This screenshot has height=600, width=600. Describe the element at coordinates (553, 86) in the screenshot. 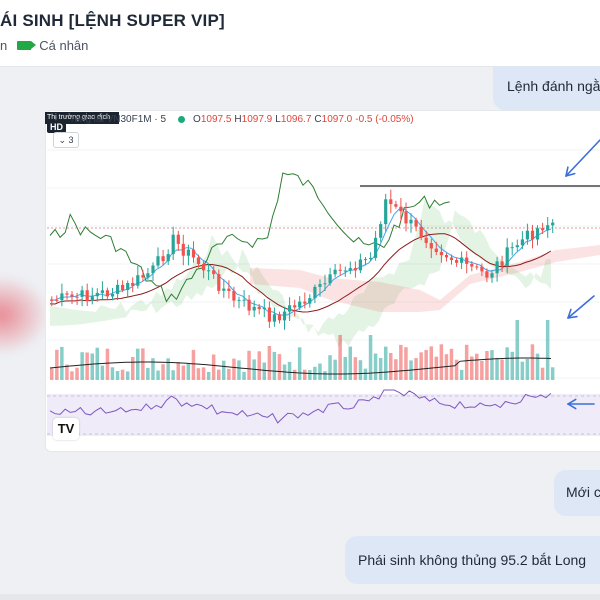

I see `message-text: Lệnh đánh ngằ` at that location.